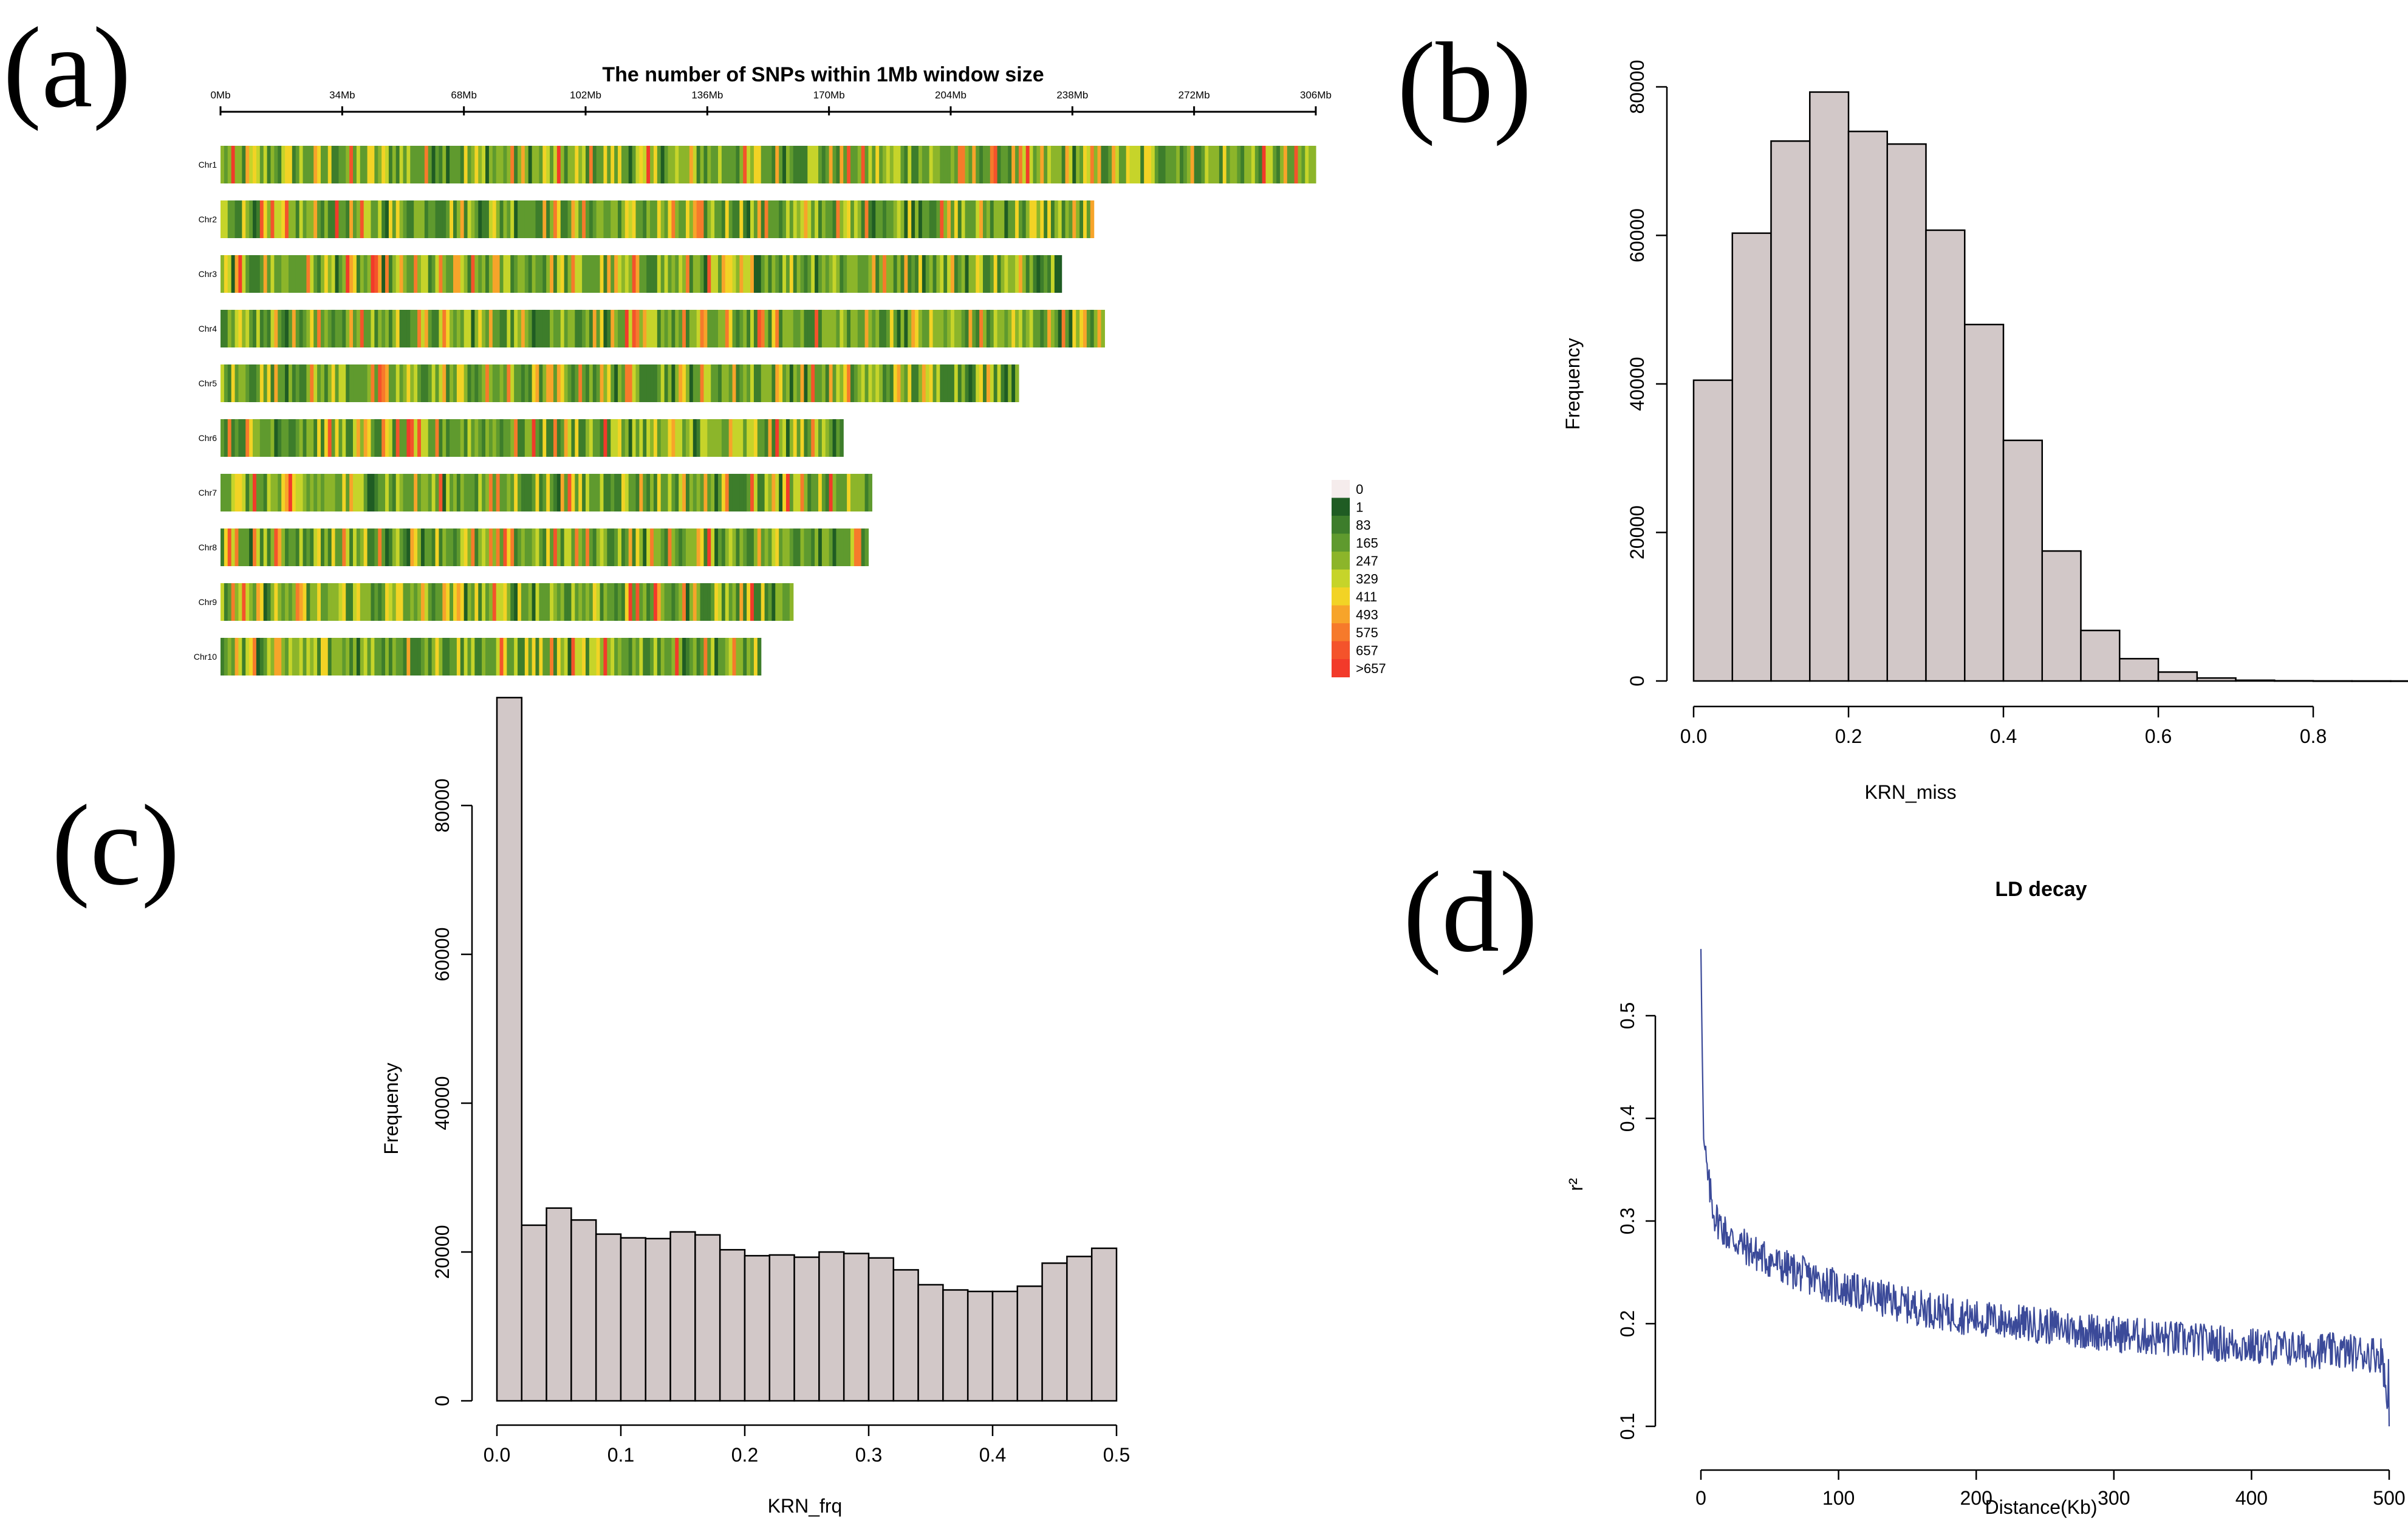 The height and width of the screenshot is (1529, 2408). I want to click on y-tick-label: 80000, so click(1637, 87).